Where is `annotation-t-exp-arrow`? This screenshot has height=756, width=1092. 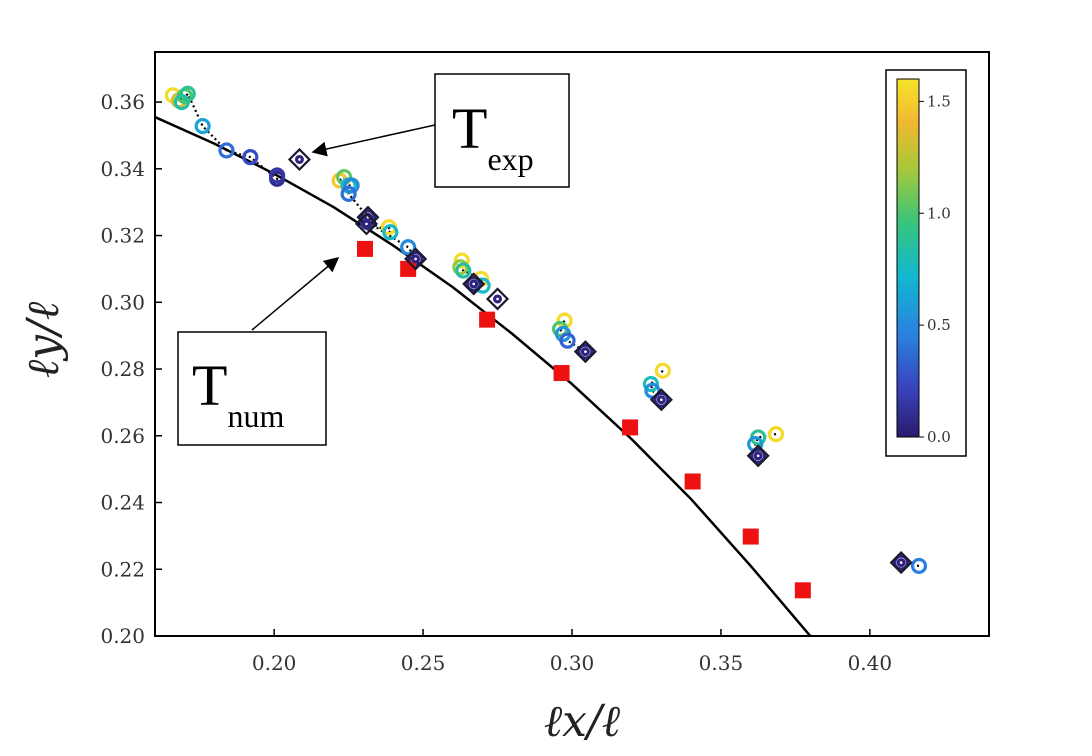
annotation-t-exp-arrow is located at coordinates (373, 140).